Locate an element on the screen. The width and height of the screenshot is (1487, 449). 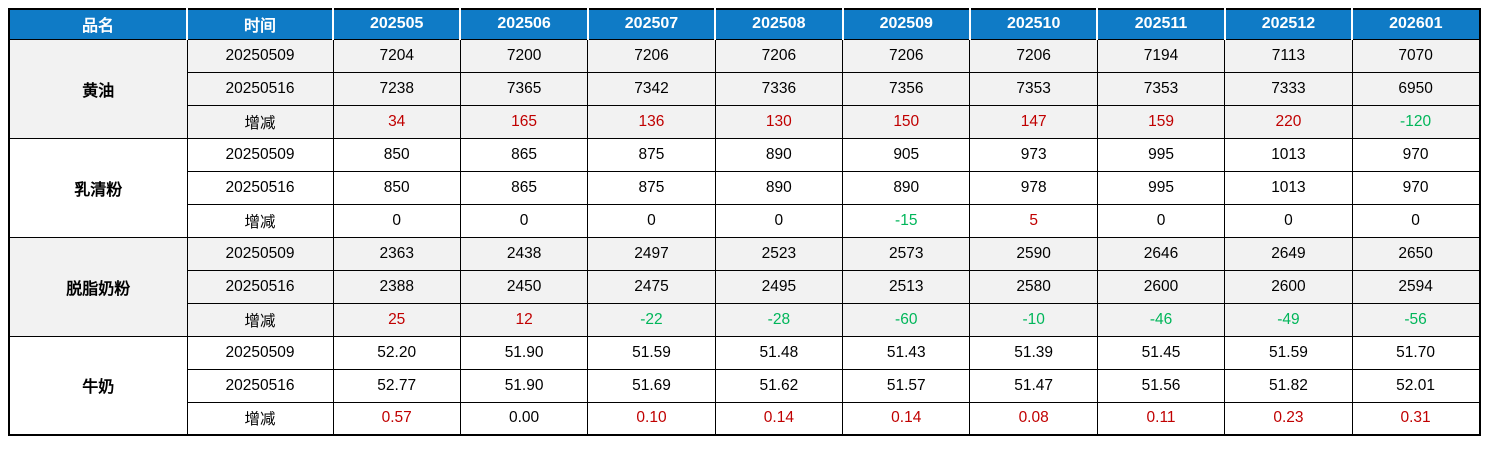
value-cell: 51.47 is located at coordinates (1033, 385).